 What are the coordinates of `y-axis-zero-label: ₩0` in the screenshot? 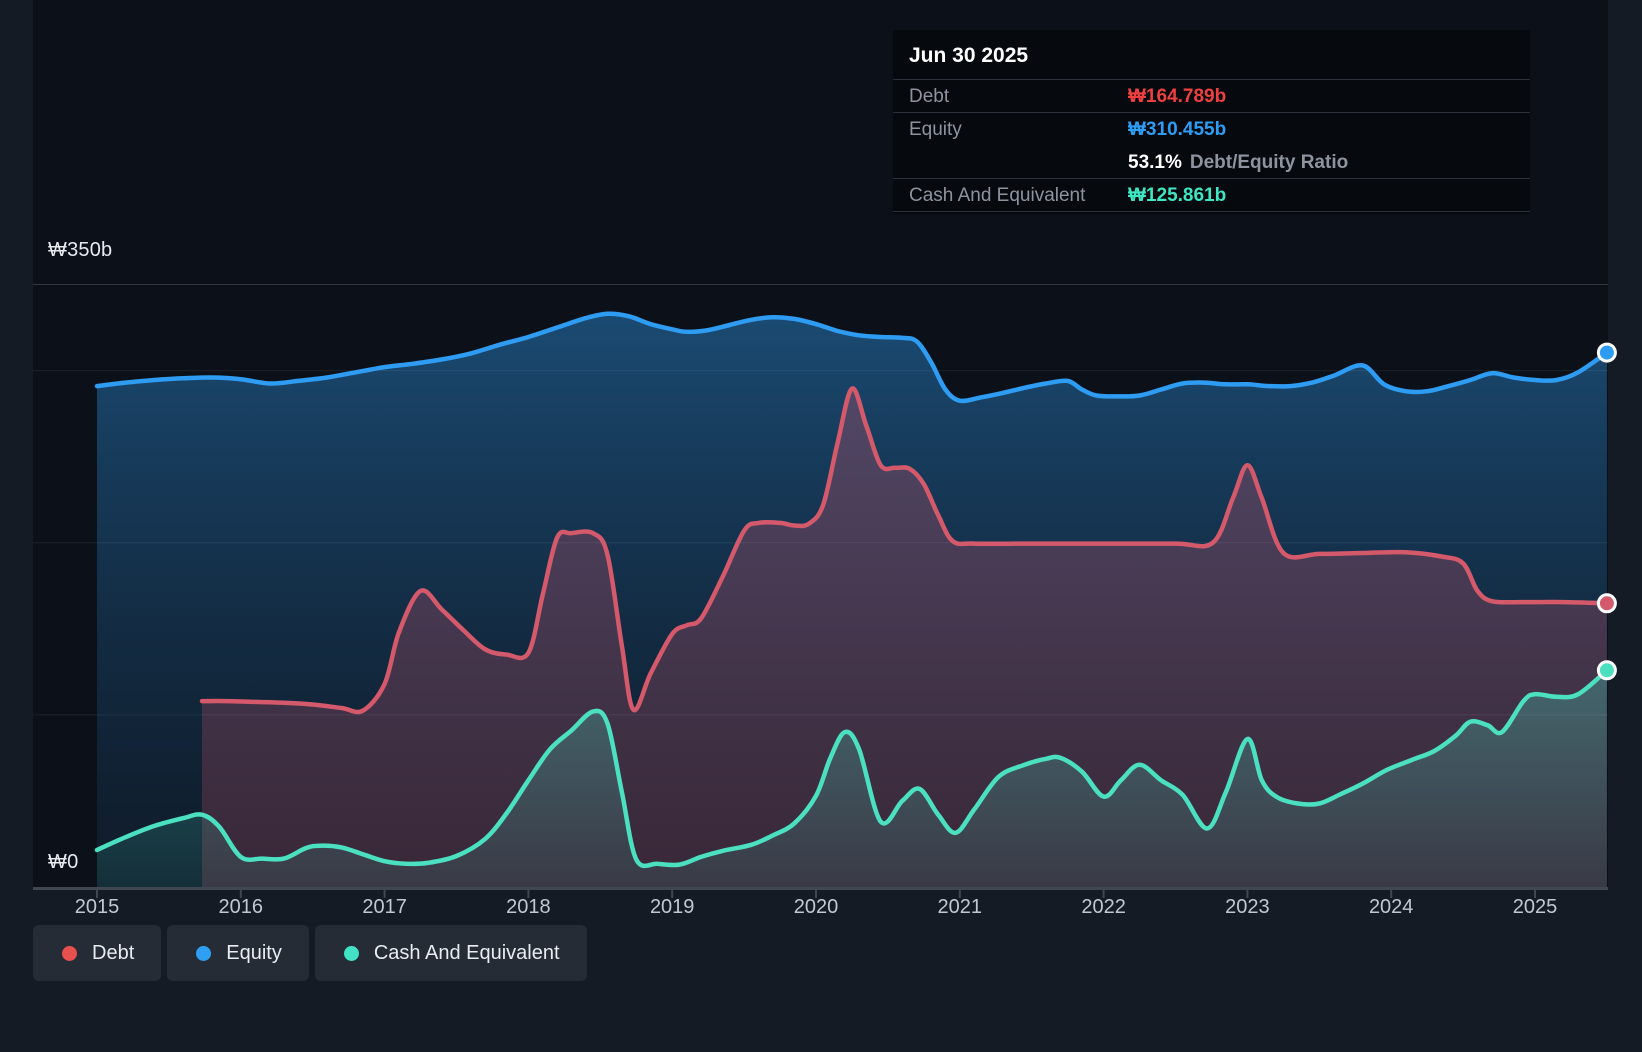 It's located at (63, 862).